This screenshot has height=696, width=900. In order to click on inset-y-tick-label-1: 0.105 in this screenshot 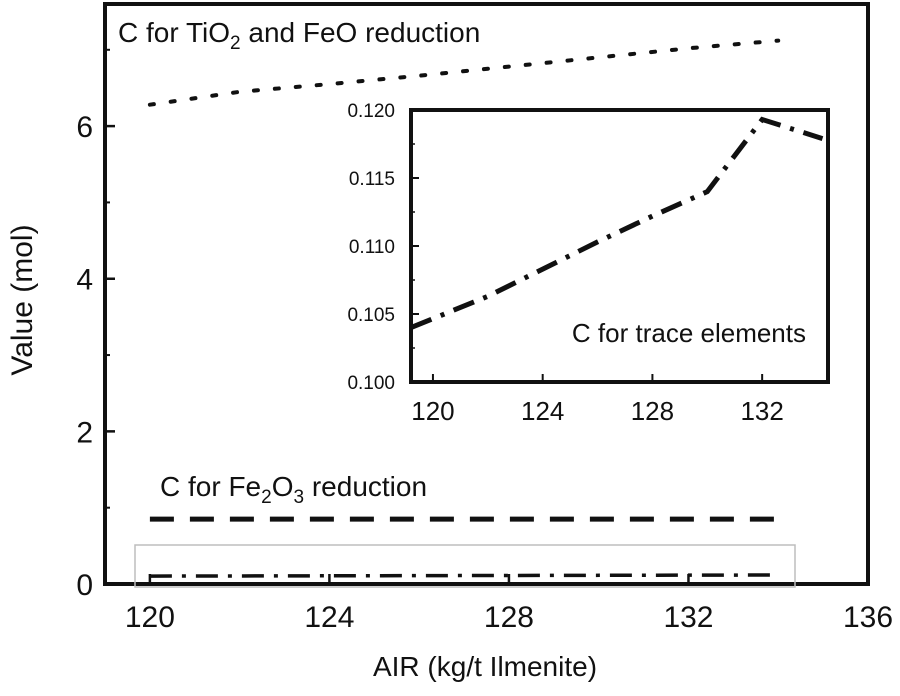, I will do `click(371, 315)`.